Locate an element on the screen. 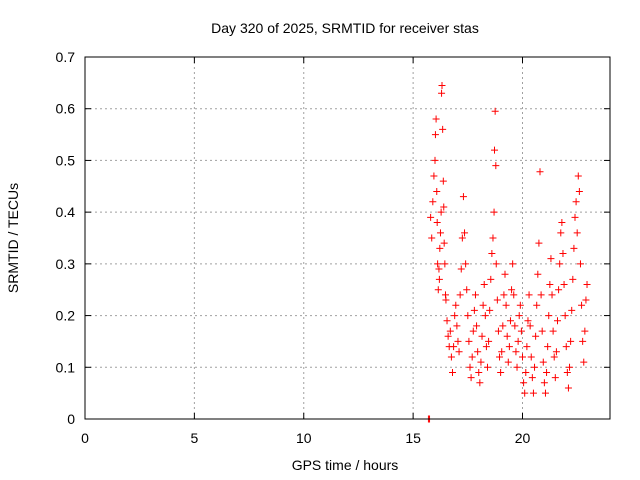  y-tick-label: 0 is located at coordinates (71, 419).